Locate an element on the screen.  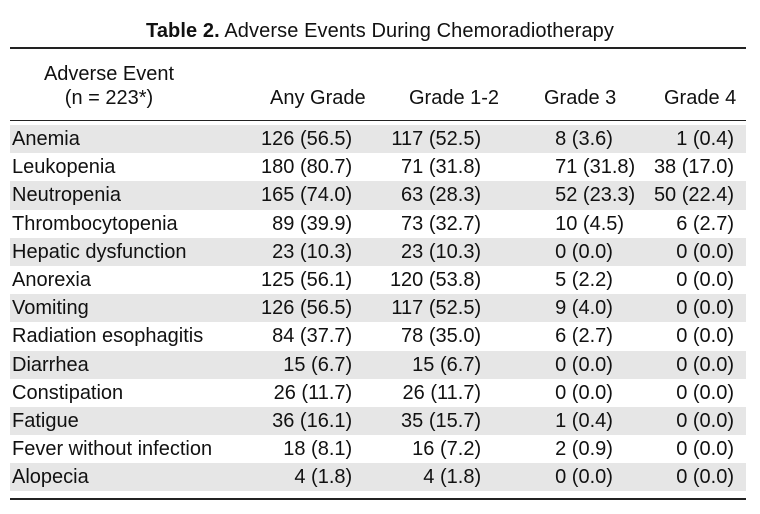
any-grade-value: 15 (6.7) is located at coordinates (303, 364).